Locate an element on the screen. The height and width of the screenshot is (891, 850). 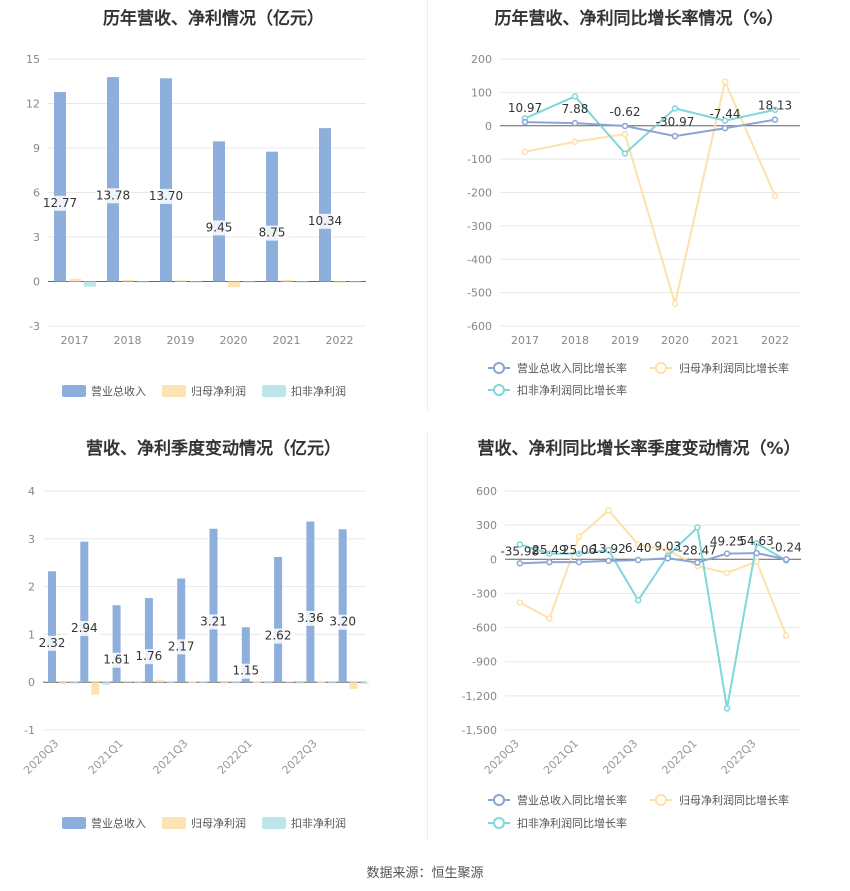
data-label: 1.15 is located at coordinates (245, 671).